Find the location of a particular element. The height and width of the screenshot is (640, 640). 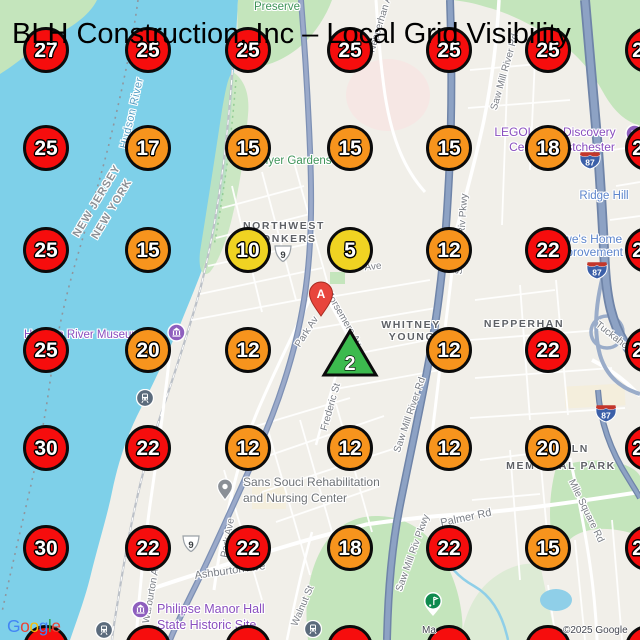

map-attribution-copyright: ©2025 Google is located at coordinates (595, 630).